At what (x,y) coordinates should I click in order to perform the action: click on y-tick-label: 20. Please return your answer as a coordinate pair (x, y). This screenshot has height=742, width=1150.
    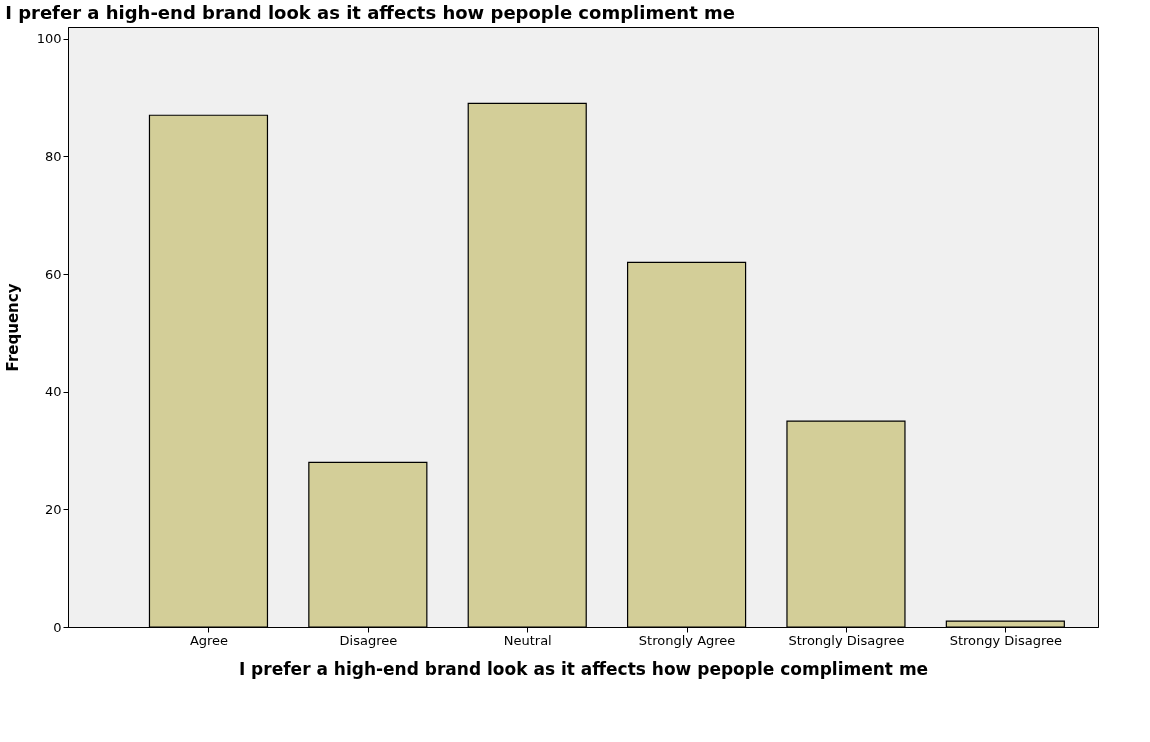
    Looking at the image, I should click on (53, 509).